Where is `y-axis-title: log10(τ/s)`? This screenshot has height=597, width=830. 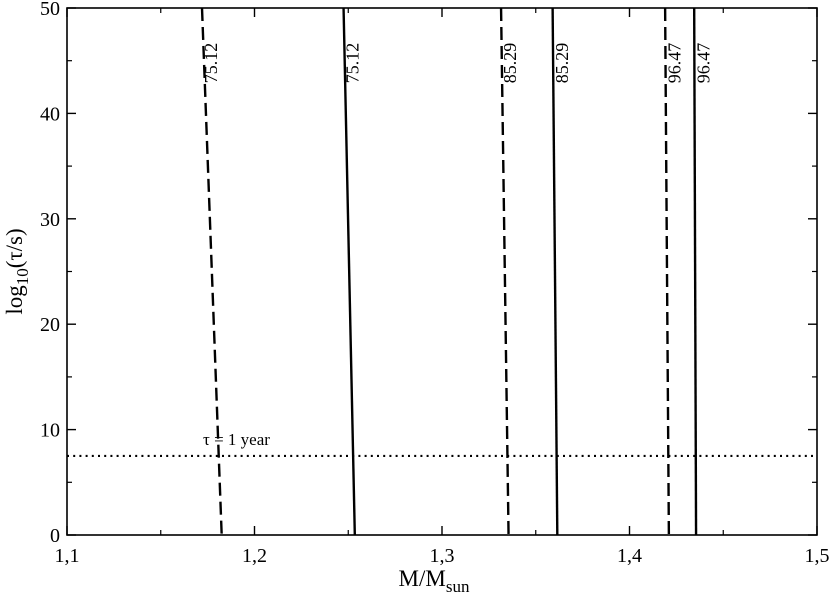
y-axis-title: log10(τ/s) is located at coordinates (17, 271).